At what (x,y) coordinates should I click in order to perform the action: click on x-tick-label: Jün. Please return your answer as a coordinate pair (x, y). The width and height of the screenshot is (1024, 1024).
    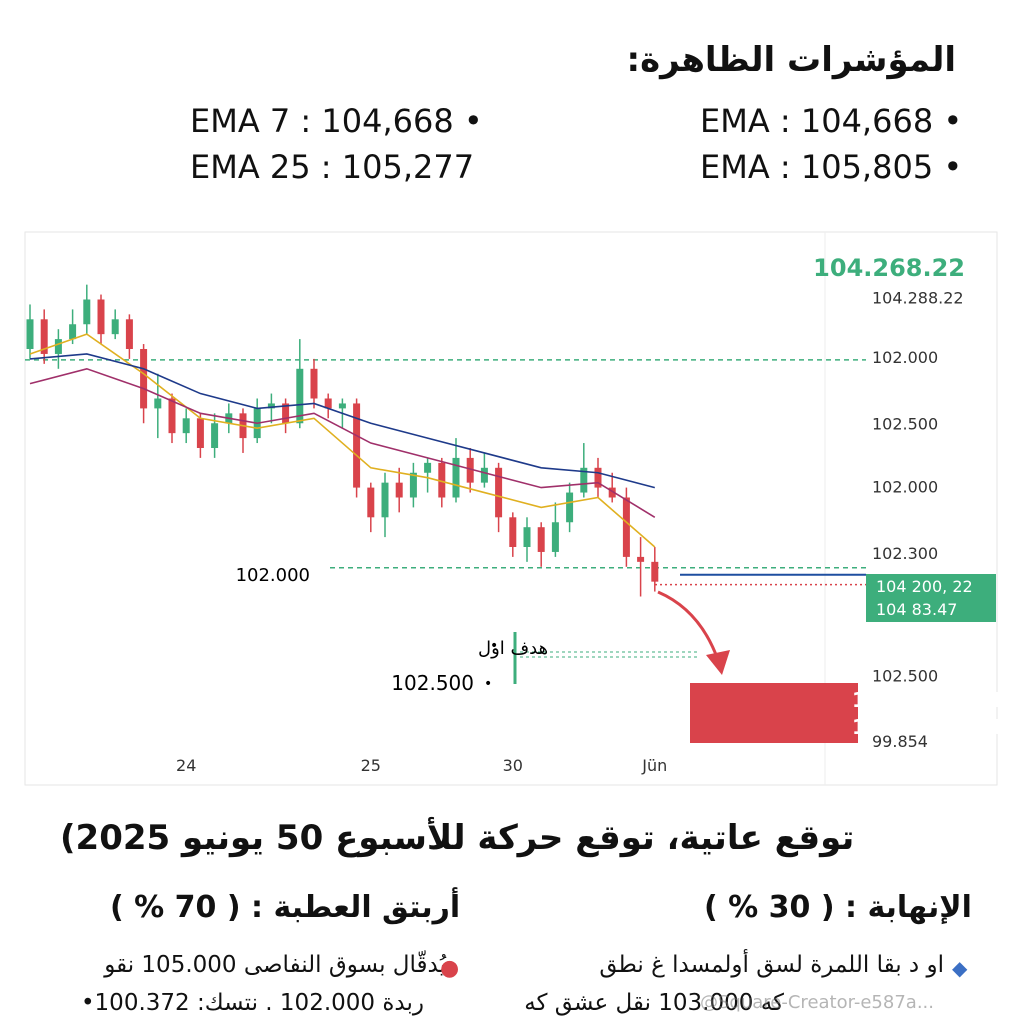
    Looking at the image, I should click on (654, 765).